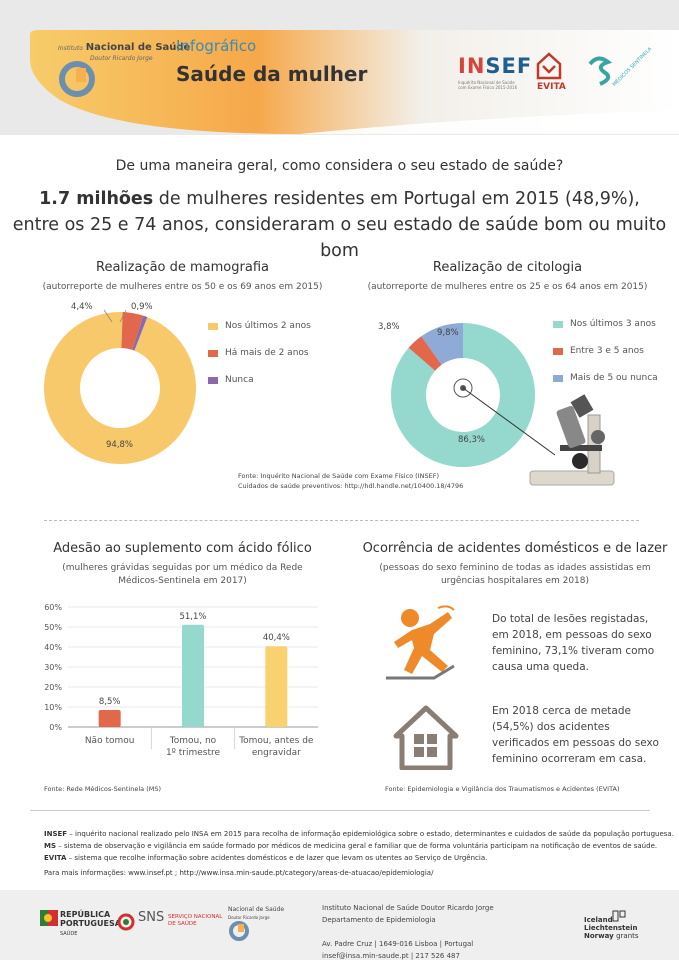  Describe the element at coordinates (53, 607) in the screenshot. I see `y-tick-label: 60%` at that location.